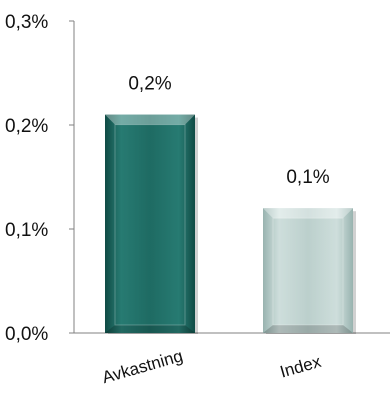  Describe the element at coordinates (26, 334) in the screenshot. I see `y-tick-label: 0,0%` at that location.